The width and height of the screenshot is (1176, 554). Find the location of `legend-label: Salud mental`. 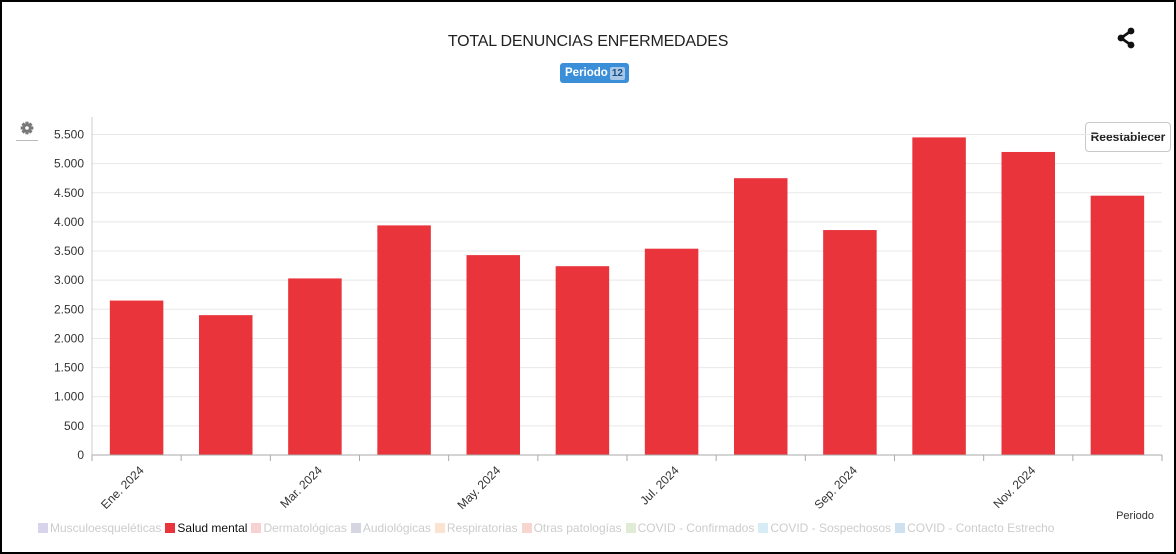

legend-label: Salud mental is located at coordinates (212, 528).